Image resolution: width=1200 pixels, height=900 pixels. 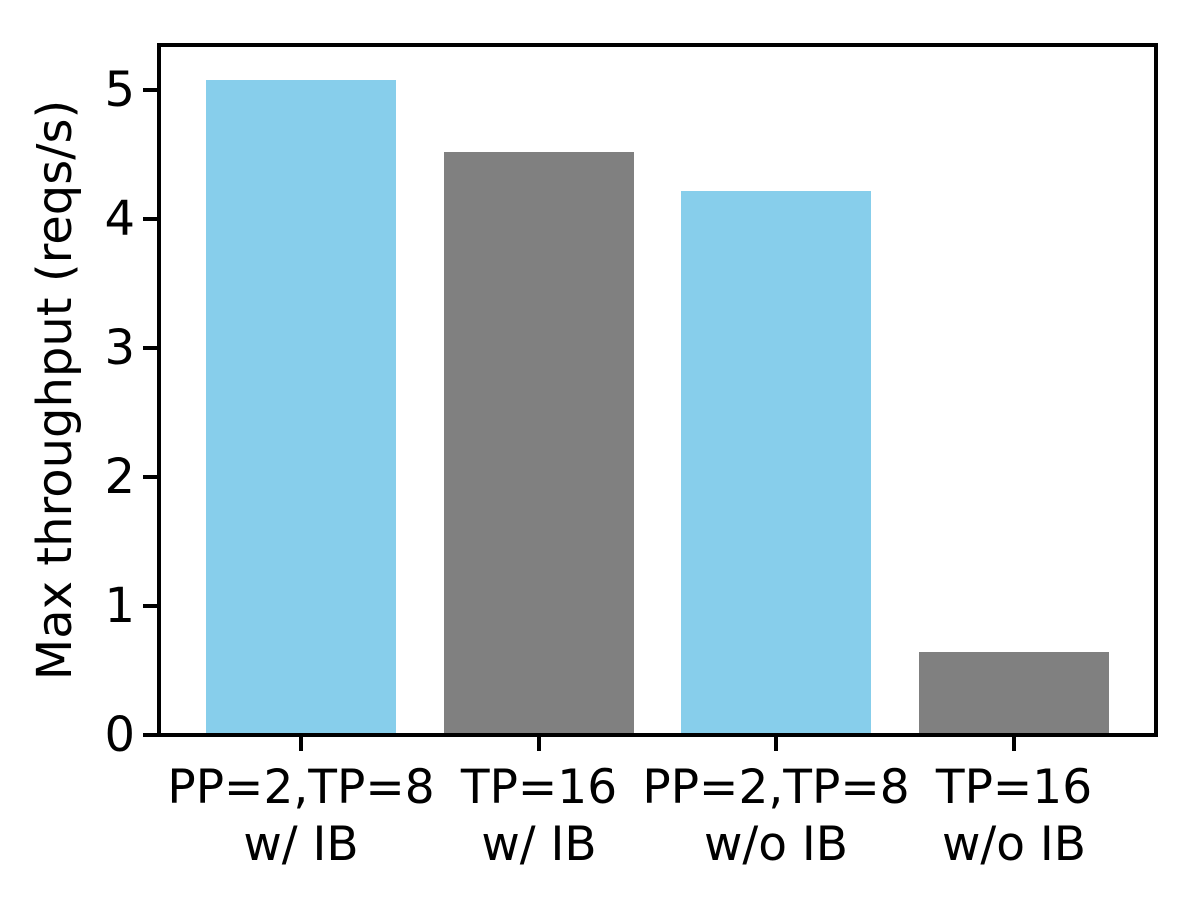 What do you see at coordinates (539, 816) in the screenshot?
I see `x-tick-label-1: TP=16 w/ IB` at bounding box center [539, 816].